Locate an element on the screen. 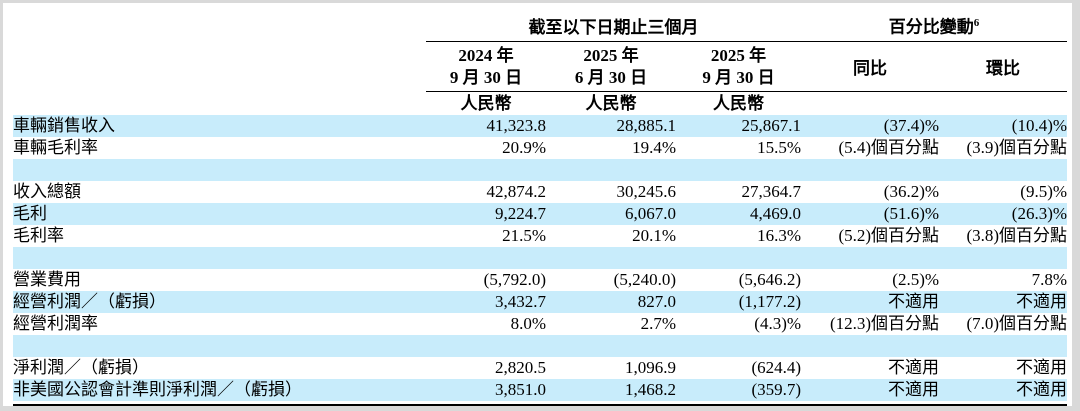 This screenshot has width=1080, height=411. cell-2025-09-30: (359.7) is located at coordinates (739, 389).